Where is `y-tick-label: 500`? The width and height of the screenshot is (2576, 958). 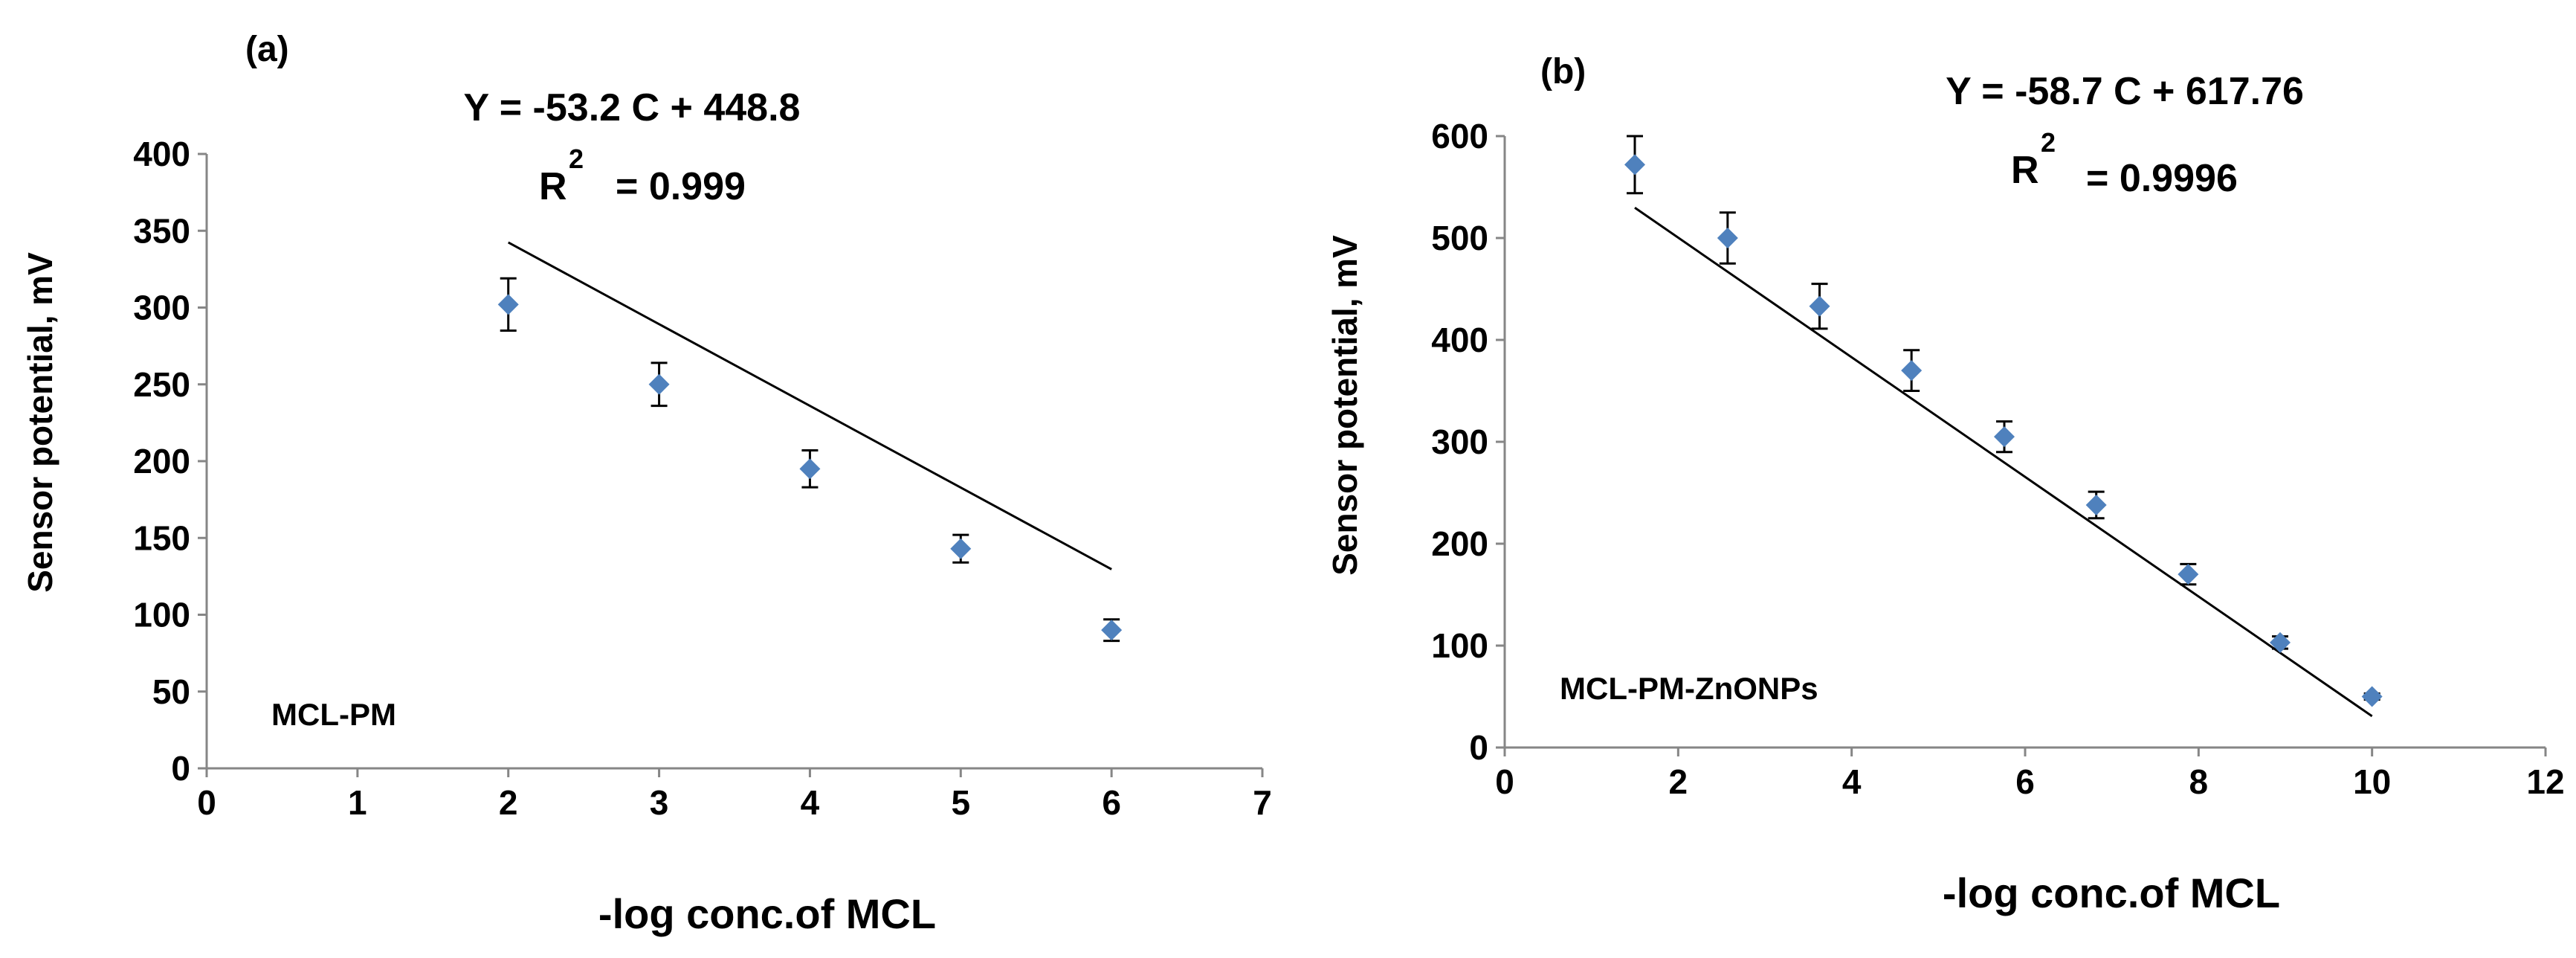 y-tick-label: 500 is located at coordinates (1459, 238).